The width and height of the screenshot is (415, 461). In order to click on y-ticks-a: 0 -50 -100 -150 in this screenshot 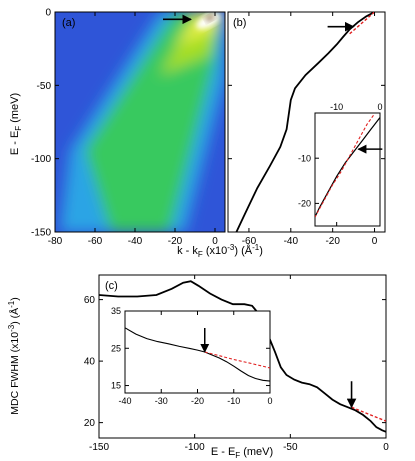, I will do `click(45, 123)`.